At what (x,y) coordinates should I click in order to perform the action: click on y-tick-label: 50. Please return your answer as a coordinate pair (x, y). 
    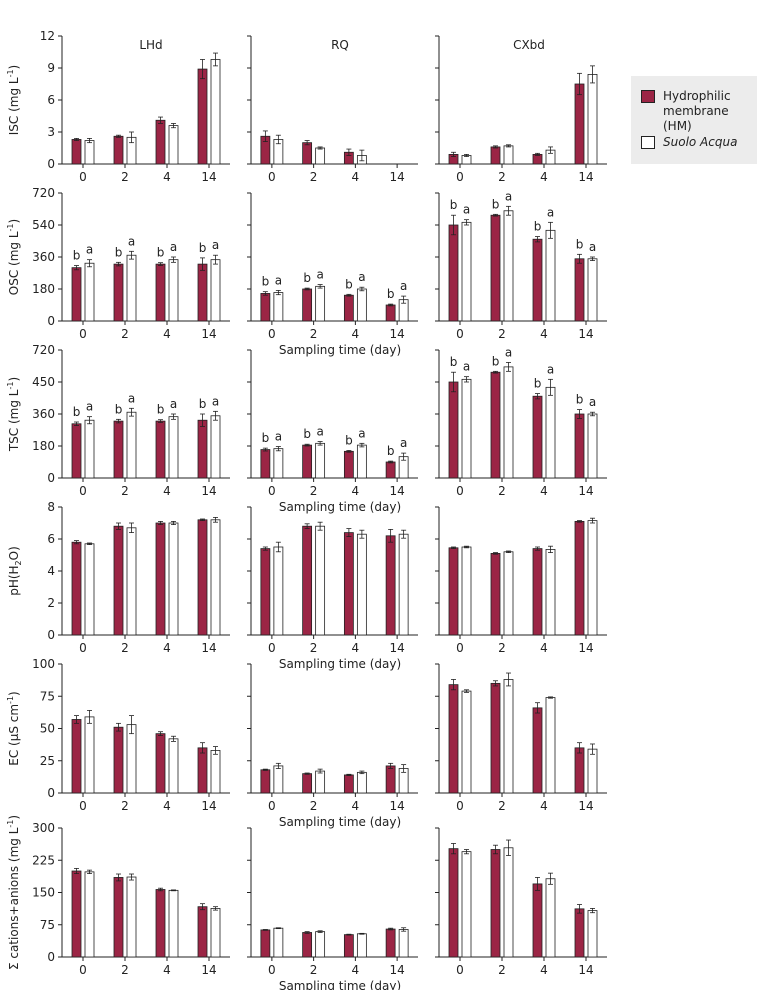
    Looking at the image, I should click on (47, 729).